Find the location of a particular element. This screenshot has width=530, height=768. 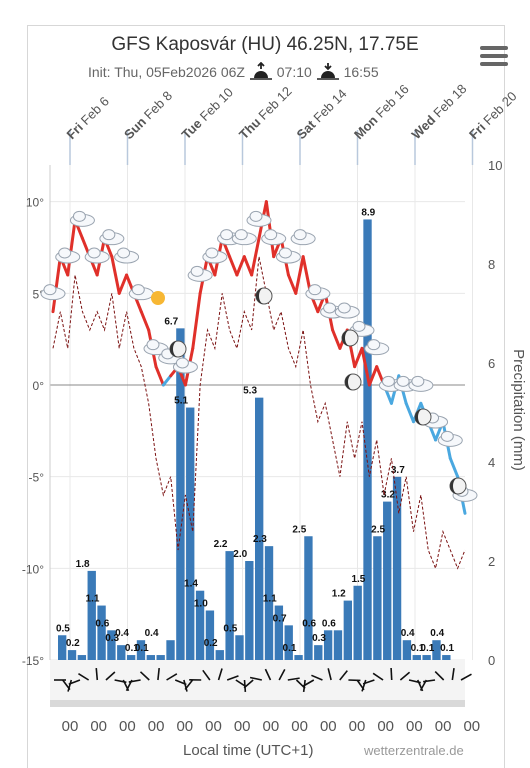

hamburger-menu-icon is located at coordinates (494, 58).